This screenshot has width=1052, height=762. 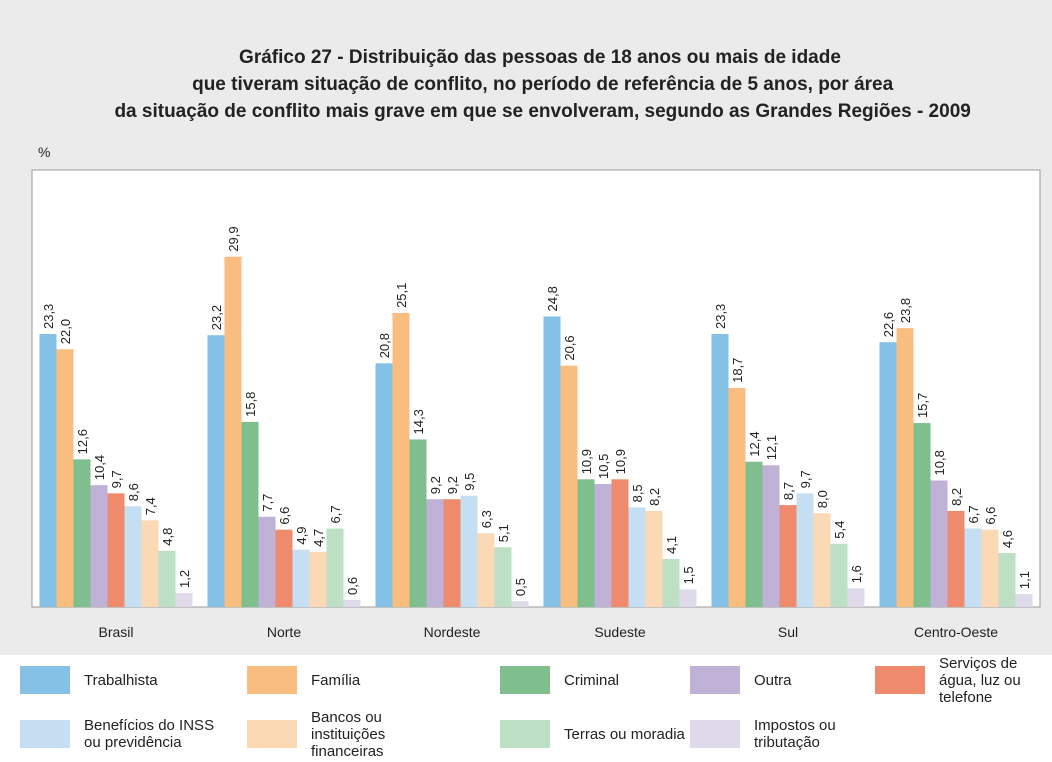 What do you see at coordinates (792, 734) in the screenshot?
I see `legend-item: Impostos ou tributação` at bounding box center [792, 734].